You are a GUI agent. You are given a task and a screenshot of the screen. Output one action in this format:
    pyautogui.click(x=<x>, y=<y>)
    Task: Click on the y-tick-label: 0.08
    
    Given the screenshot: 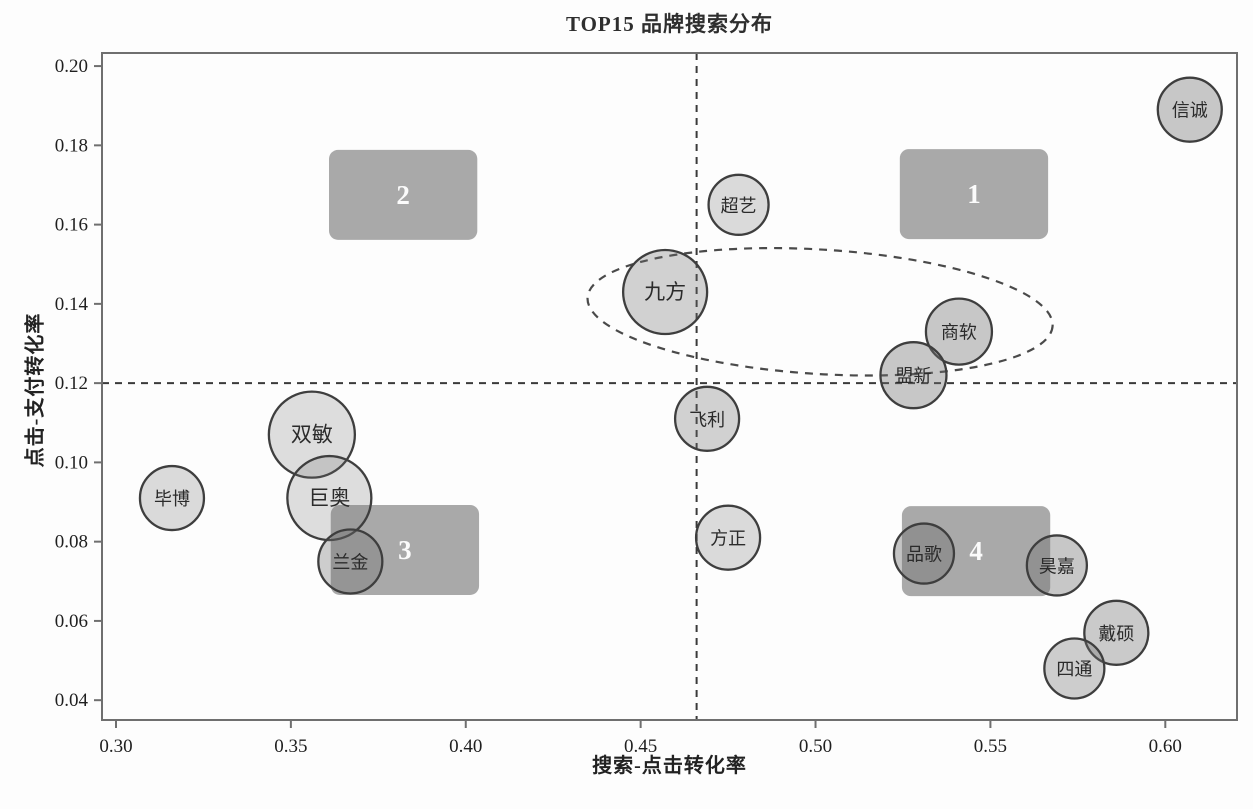 What is the action you would take?
    pyautogui.click(x=71, y=542)
    